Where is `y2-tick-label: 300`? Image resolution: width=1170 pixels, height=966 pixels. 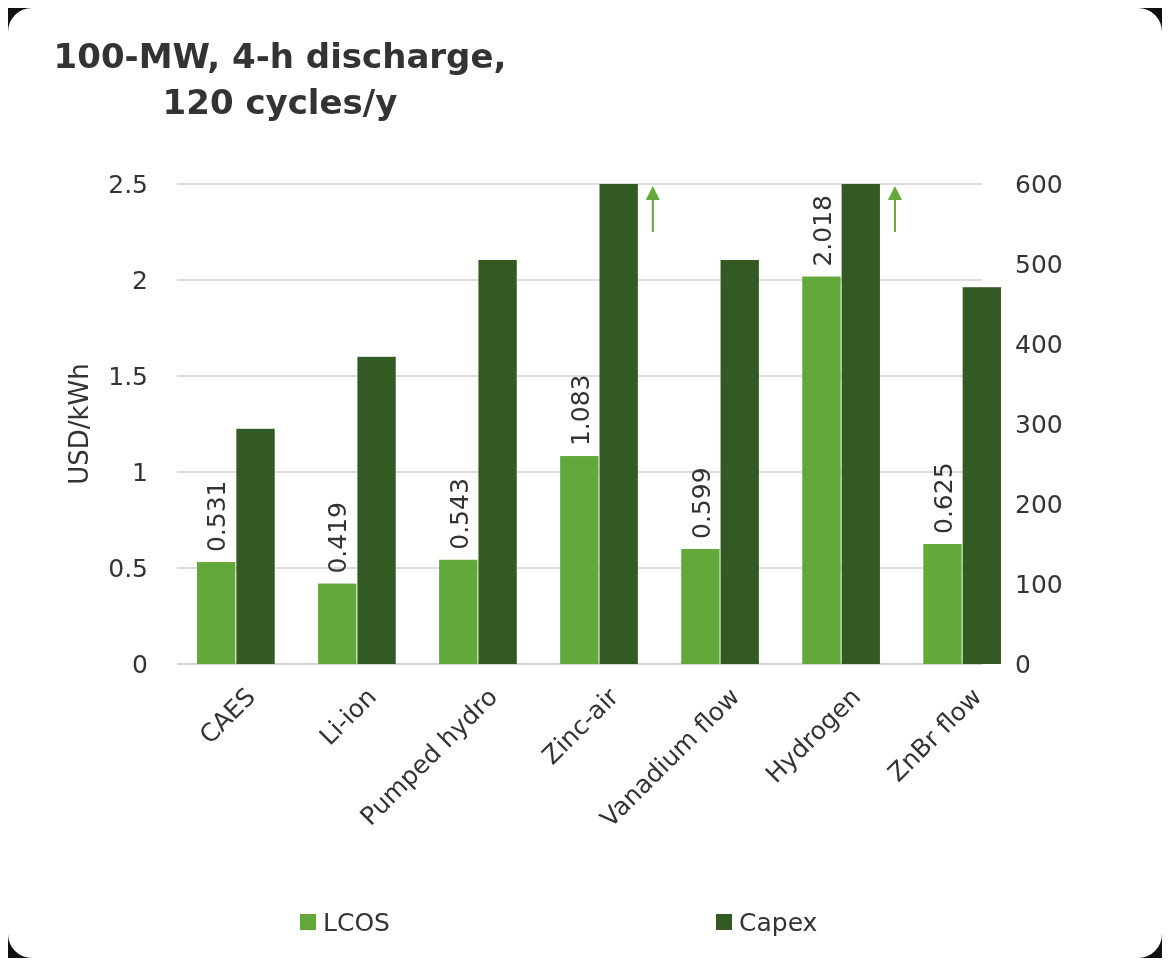
y2-tick-label: 300 is located at coordinates (1039, 424).